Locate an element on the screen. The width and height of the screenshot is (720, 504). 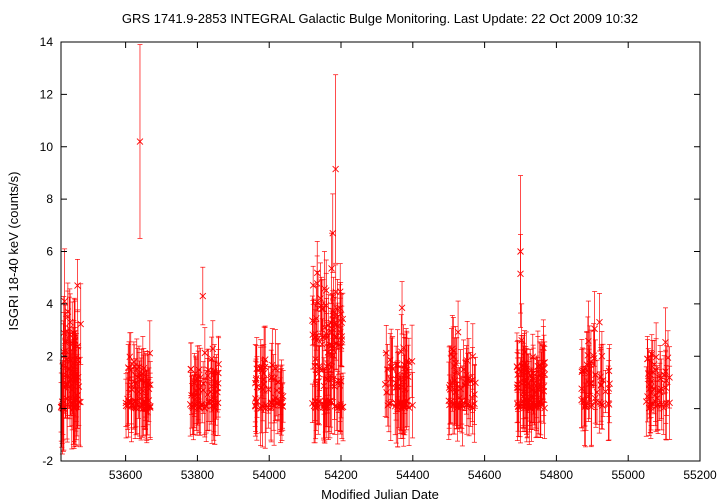
x-tick-label: 55200 is located at coordinates (700, 475).